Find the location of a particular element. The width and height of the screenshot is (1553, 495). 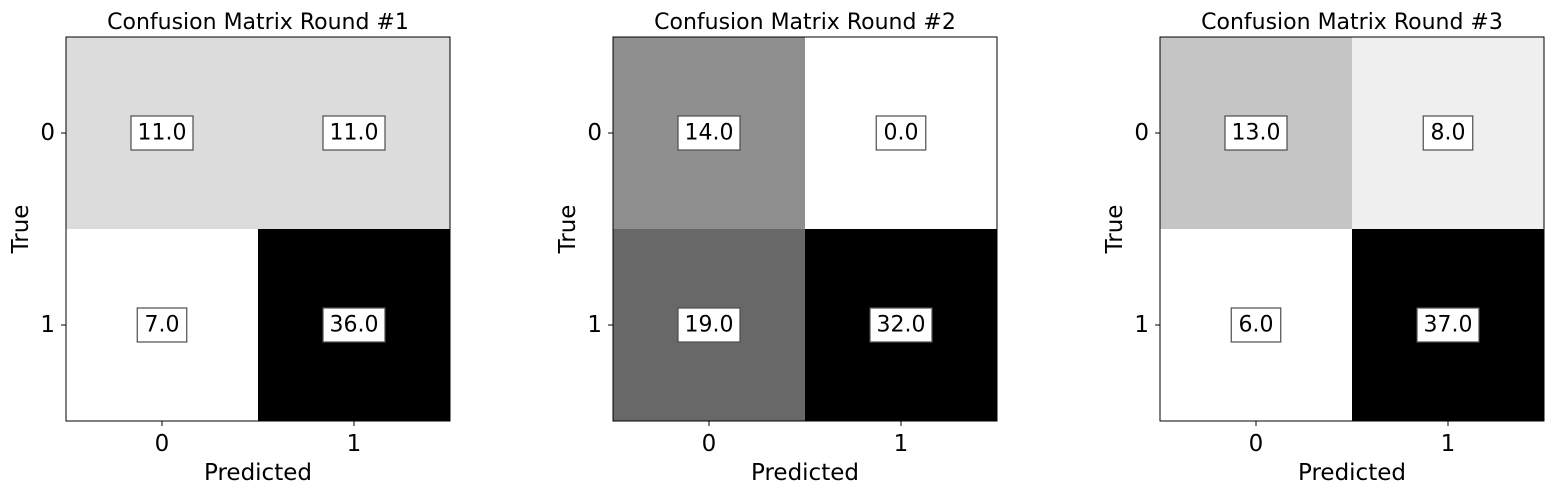

value-label: 6.0 is located at coordinates (1256, 325).